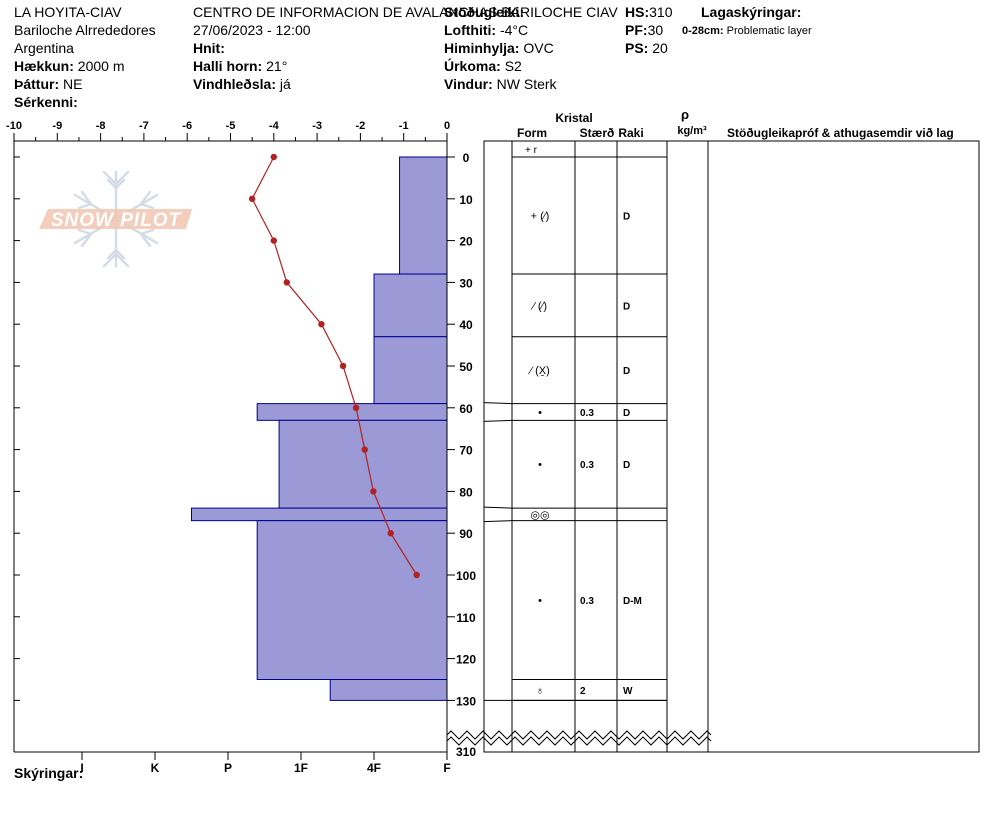 Image resolution: width=994 pixels, height=840 pixels. I want to click on elevation-field: Hækkun: 2000 m, so click(69, 66).